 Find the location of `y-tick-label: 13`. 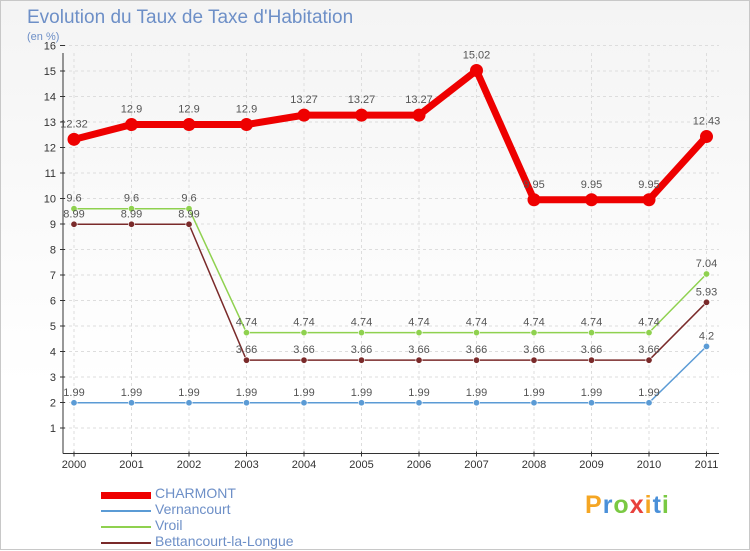

y-tick-label: 13 is located at coordinates (50, 123).